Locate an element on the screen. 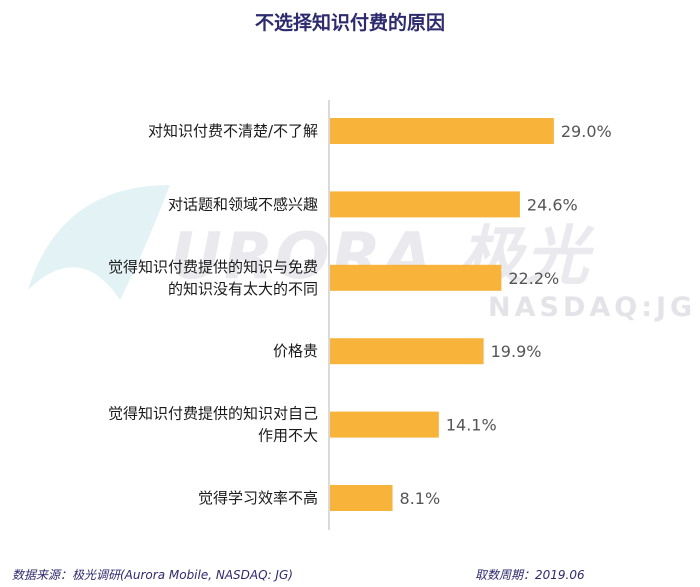 This screenshot has height=587, width=700. category-label-4: 觉得知识付费提供的知识对自己作用不大 is located at coordinates (213, 425).